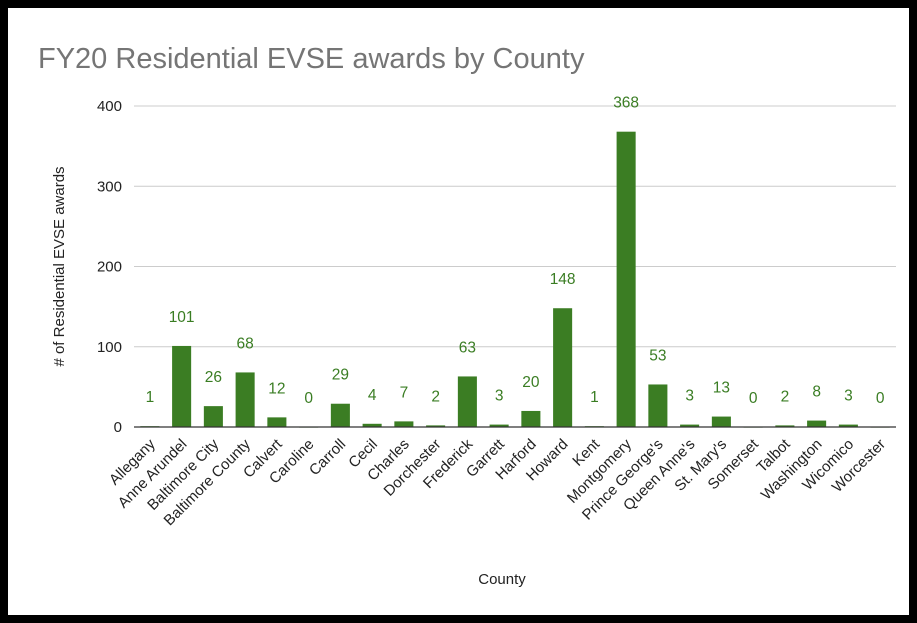 Image resolution: width=917 pixels, height=623 pixels. What do you see at coordinates (182, 317) in the screenshot?
I see `data-label: 101` at bounding box center [182, 317].